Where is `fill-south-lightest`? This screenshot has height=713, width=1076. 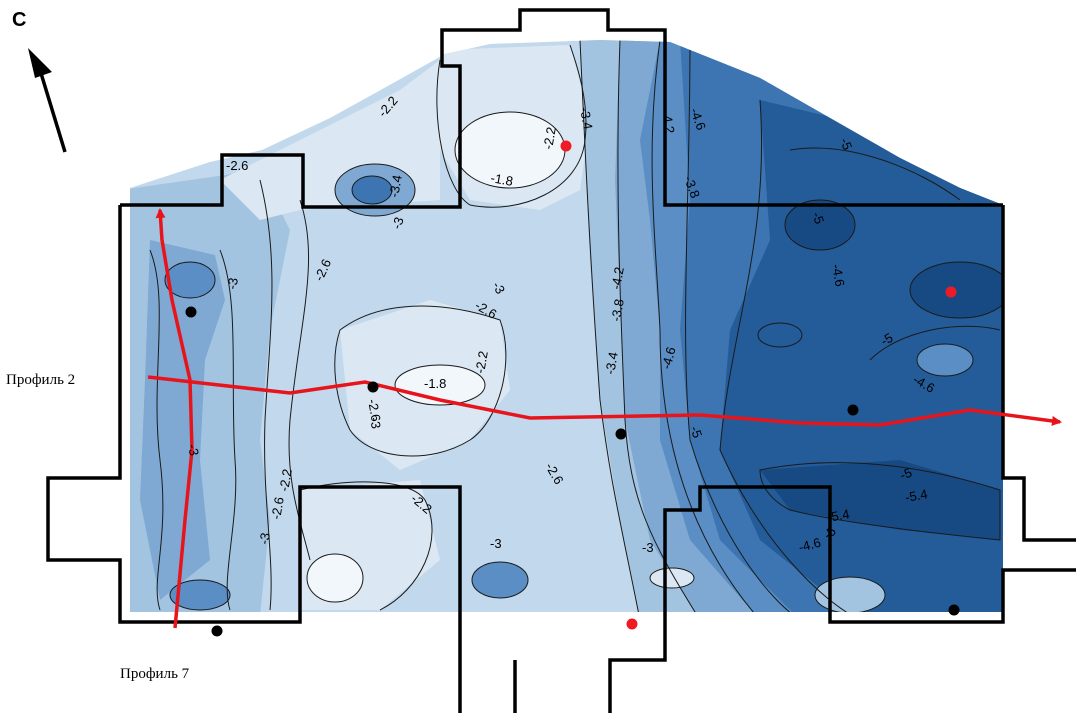 fill-south-lightest is located at coordinates (335, 578).